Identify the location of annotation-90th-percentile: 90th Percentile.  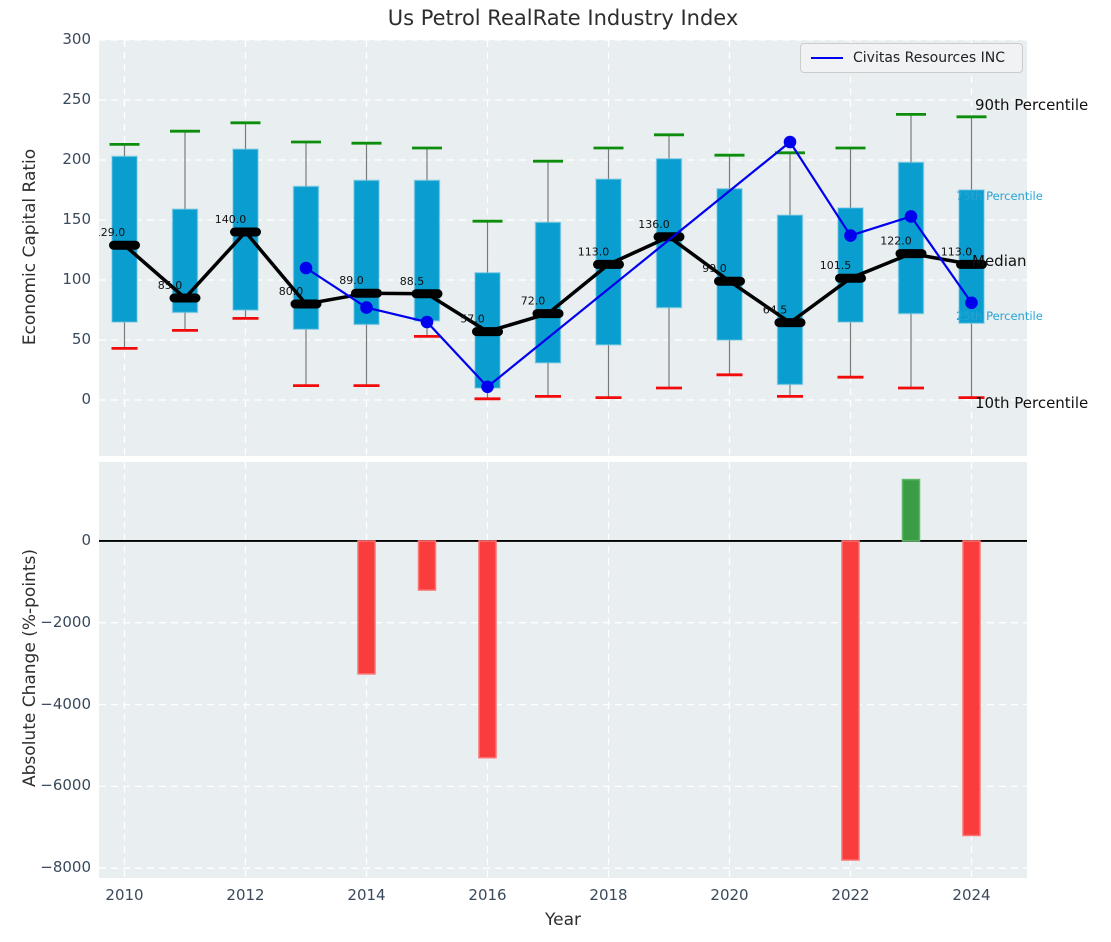
(1032, 105).